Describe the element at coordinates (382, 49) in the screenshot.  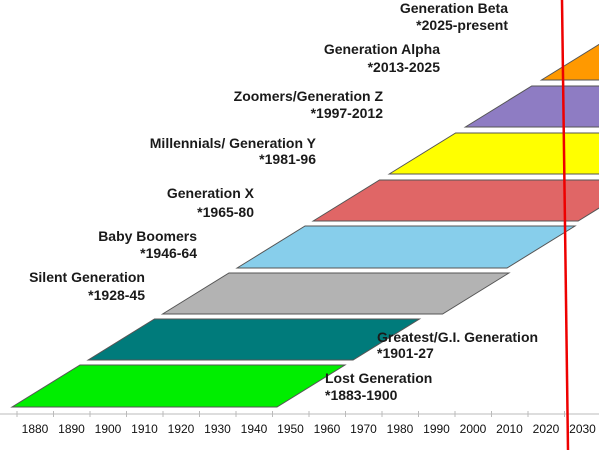
I see `label-alpha-name: Generation Alpha` at that location.